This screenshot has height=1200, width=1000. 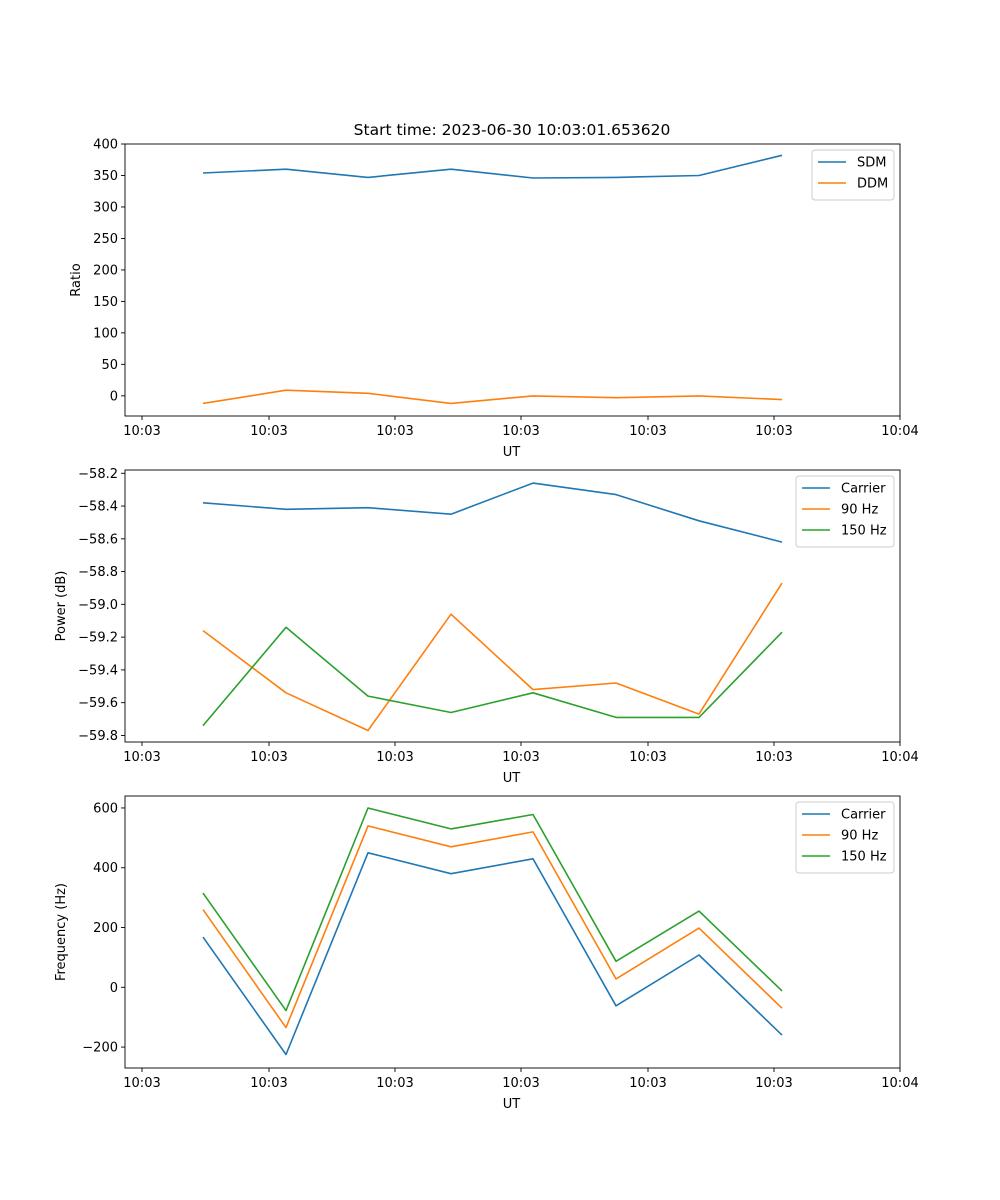 I want to click on y-tick-label: −58.8, so click(x=98, y=572).